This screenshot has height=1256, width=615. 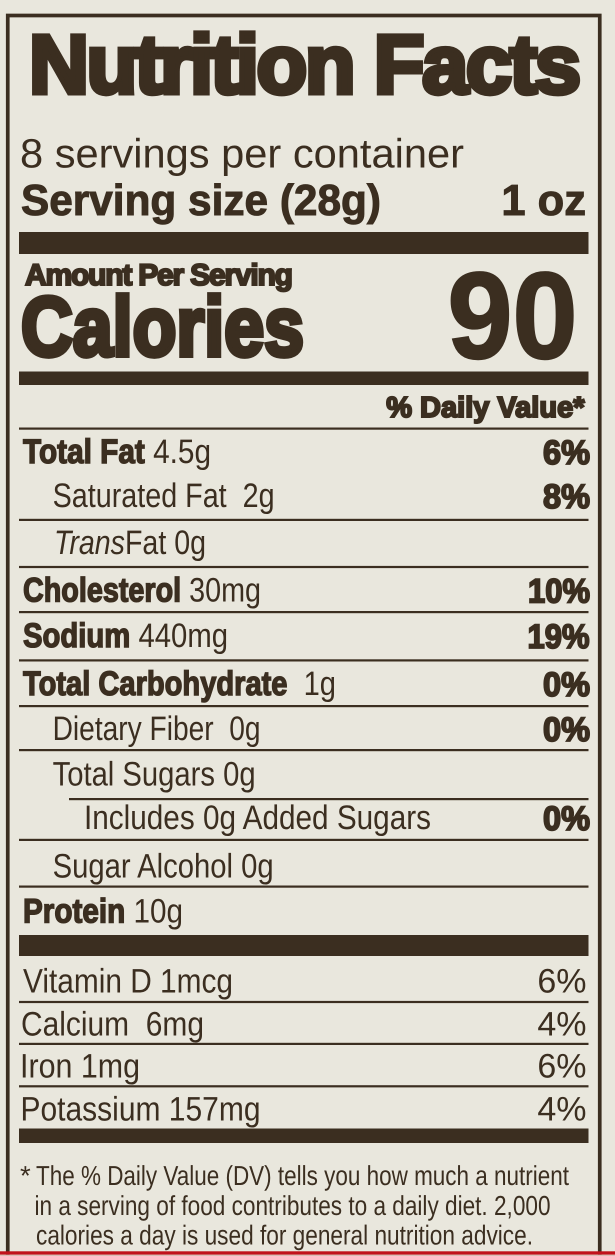 What do you see at coordinates (157, 729) in the screenshot?
I see `svg-text: Dietary Fiber 0g` at bounding box center [157, 729].